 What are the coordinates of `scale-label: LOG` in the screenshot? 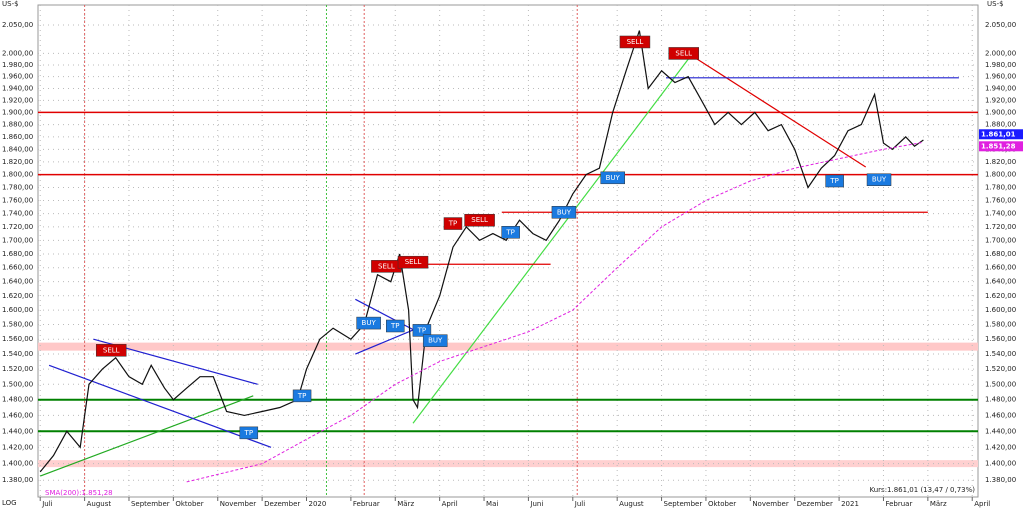 It's located at (9, 503).